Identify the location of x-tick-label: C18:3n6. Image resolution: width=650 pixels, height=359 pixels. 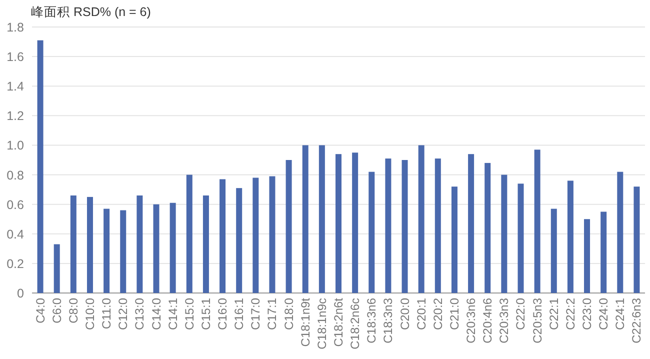
(371, 321).